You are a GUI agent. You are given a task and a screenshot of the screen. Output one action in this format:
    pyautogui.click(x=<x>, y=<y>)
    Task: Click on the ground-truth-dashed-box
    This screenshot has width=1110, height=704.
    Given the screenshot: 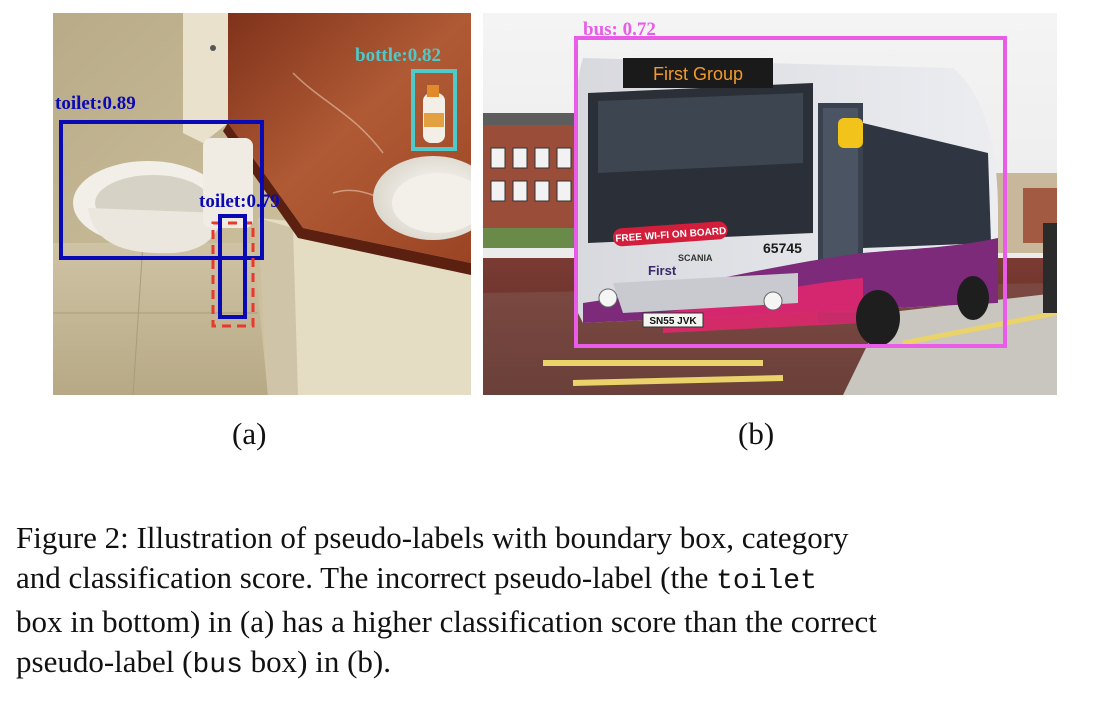 What is the action you would take?
    pyautogui.click(x=233, y=274)
    